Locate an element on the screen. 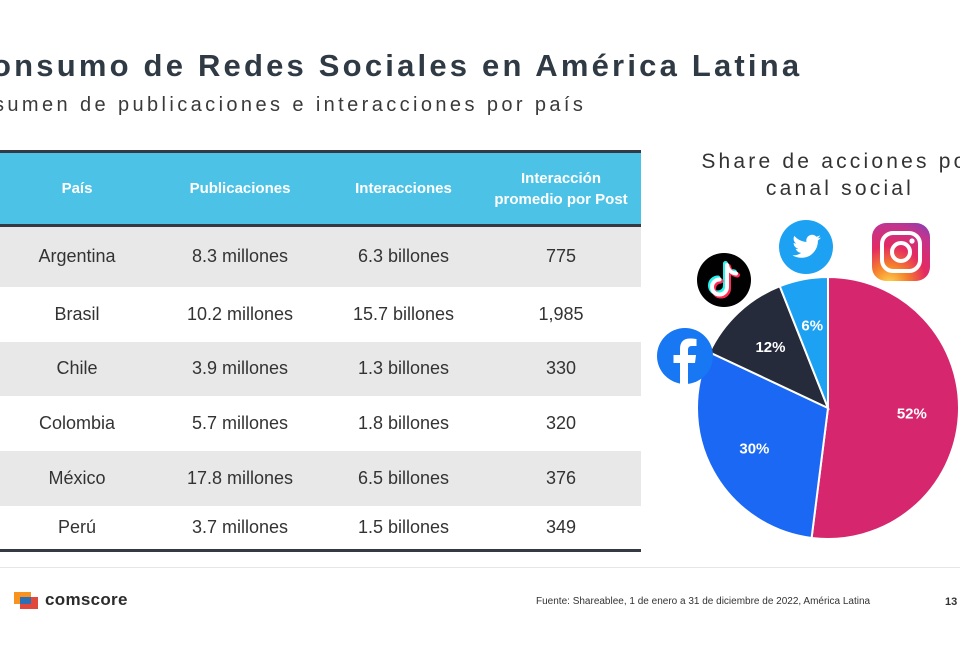 Image resolution: width=960 pixels, height=668 pixels. brand-name: comscore is located at coordinates (86, 599).